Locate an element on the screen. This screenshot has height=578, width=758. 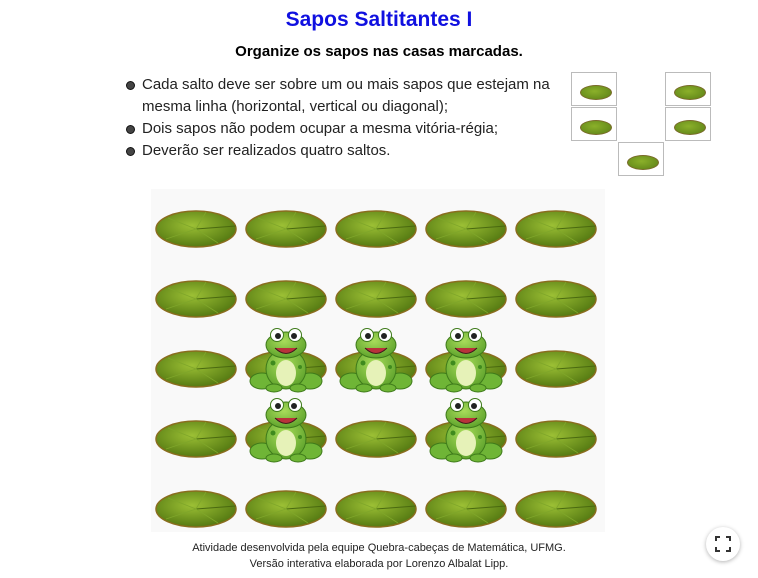
fullscreen-icon is located at coordinates (723, 544).